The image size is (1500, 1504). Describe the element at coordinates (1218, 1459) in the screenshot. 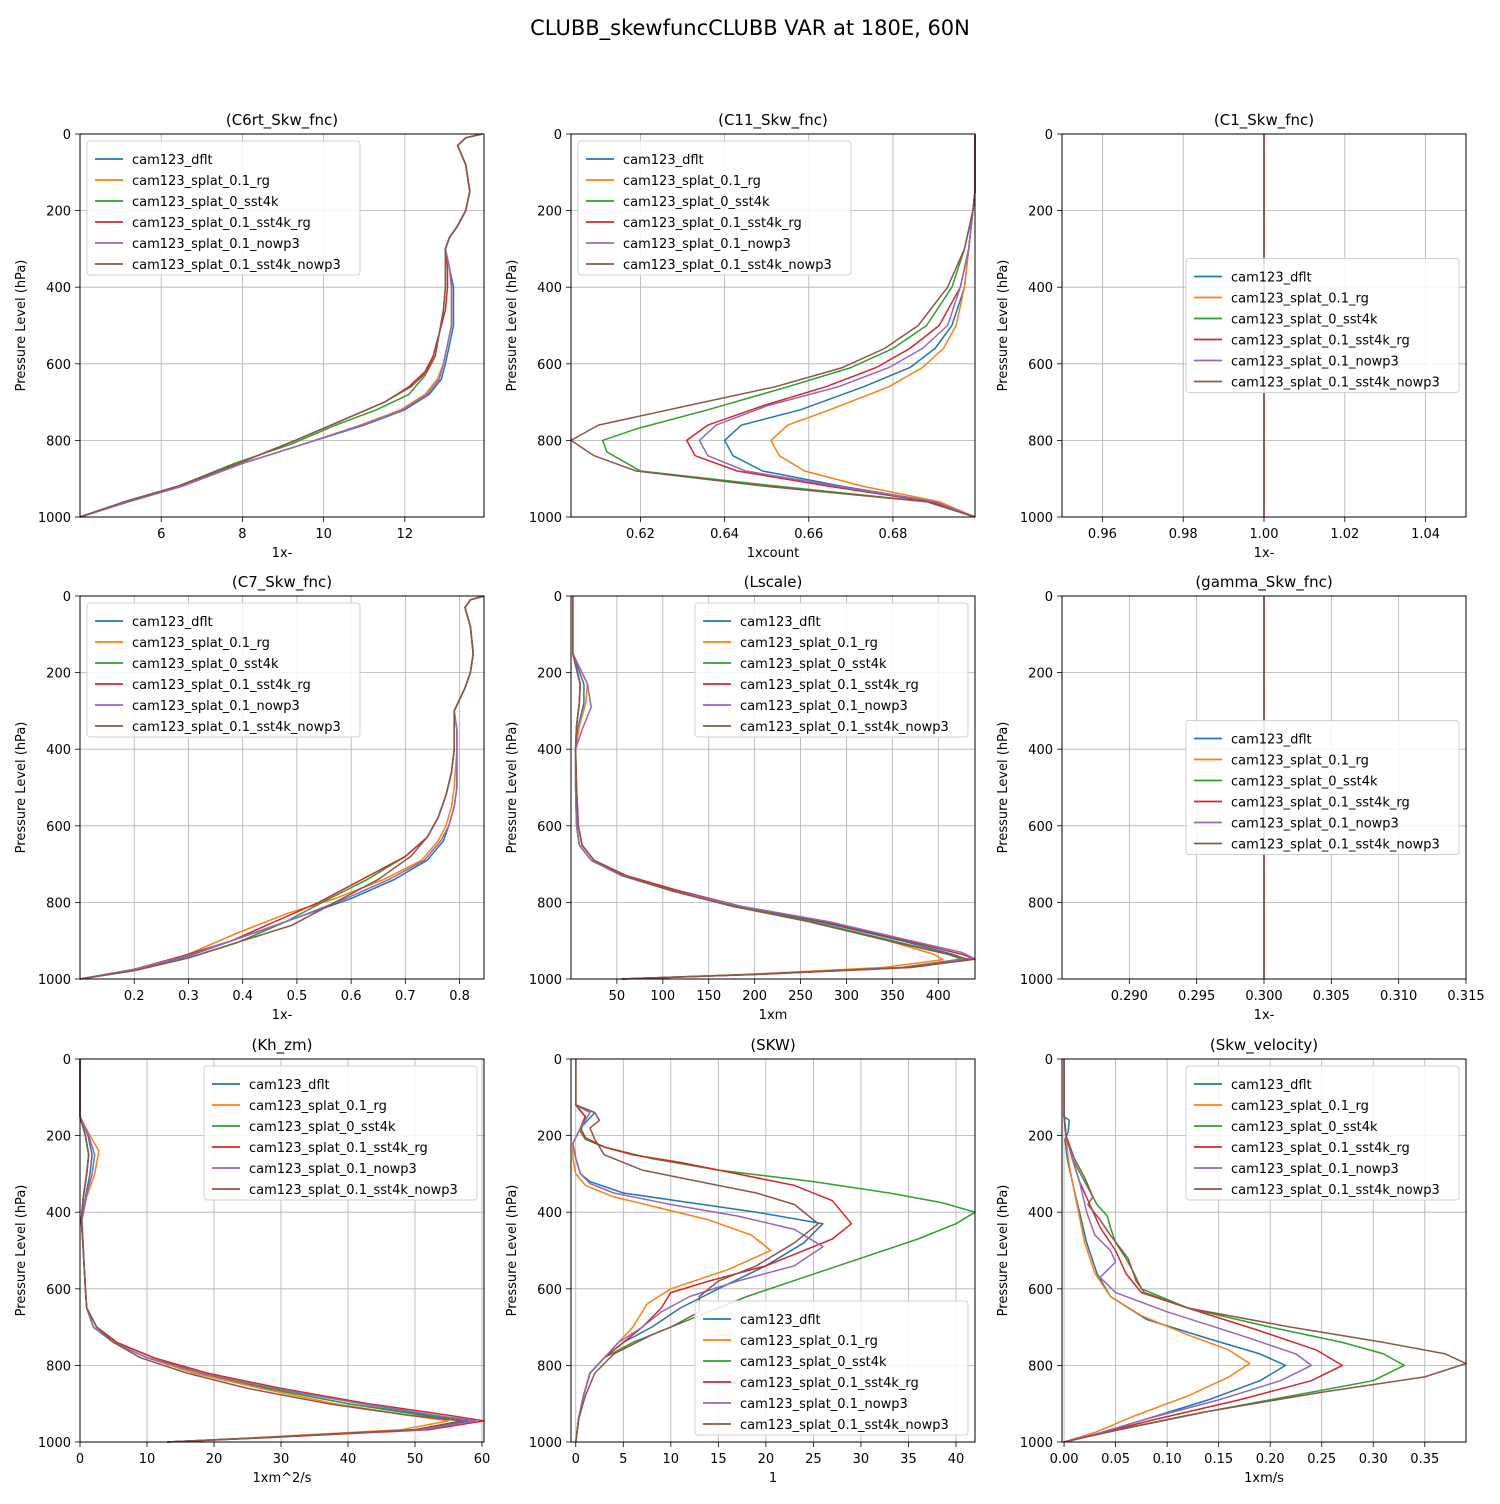

I see `x-tick-label: 0.15` at that location.